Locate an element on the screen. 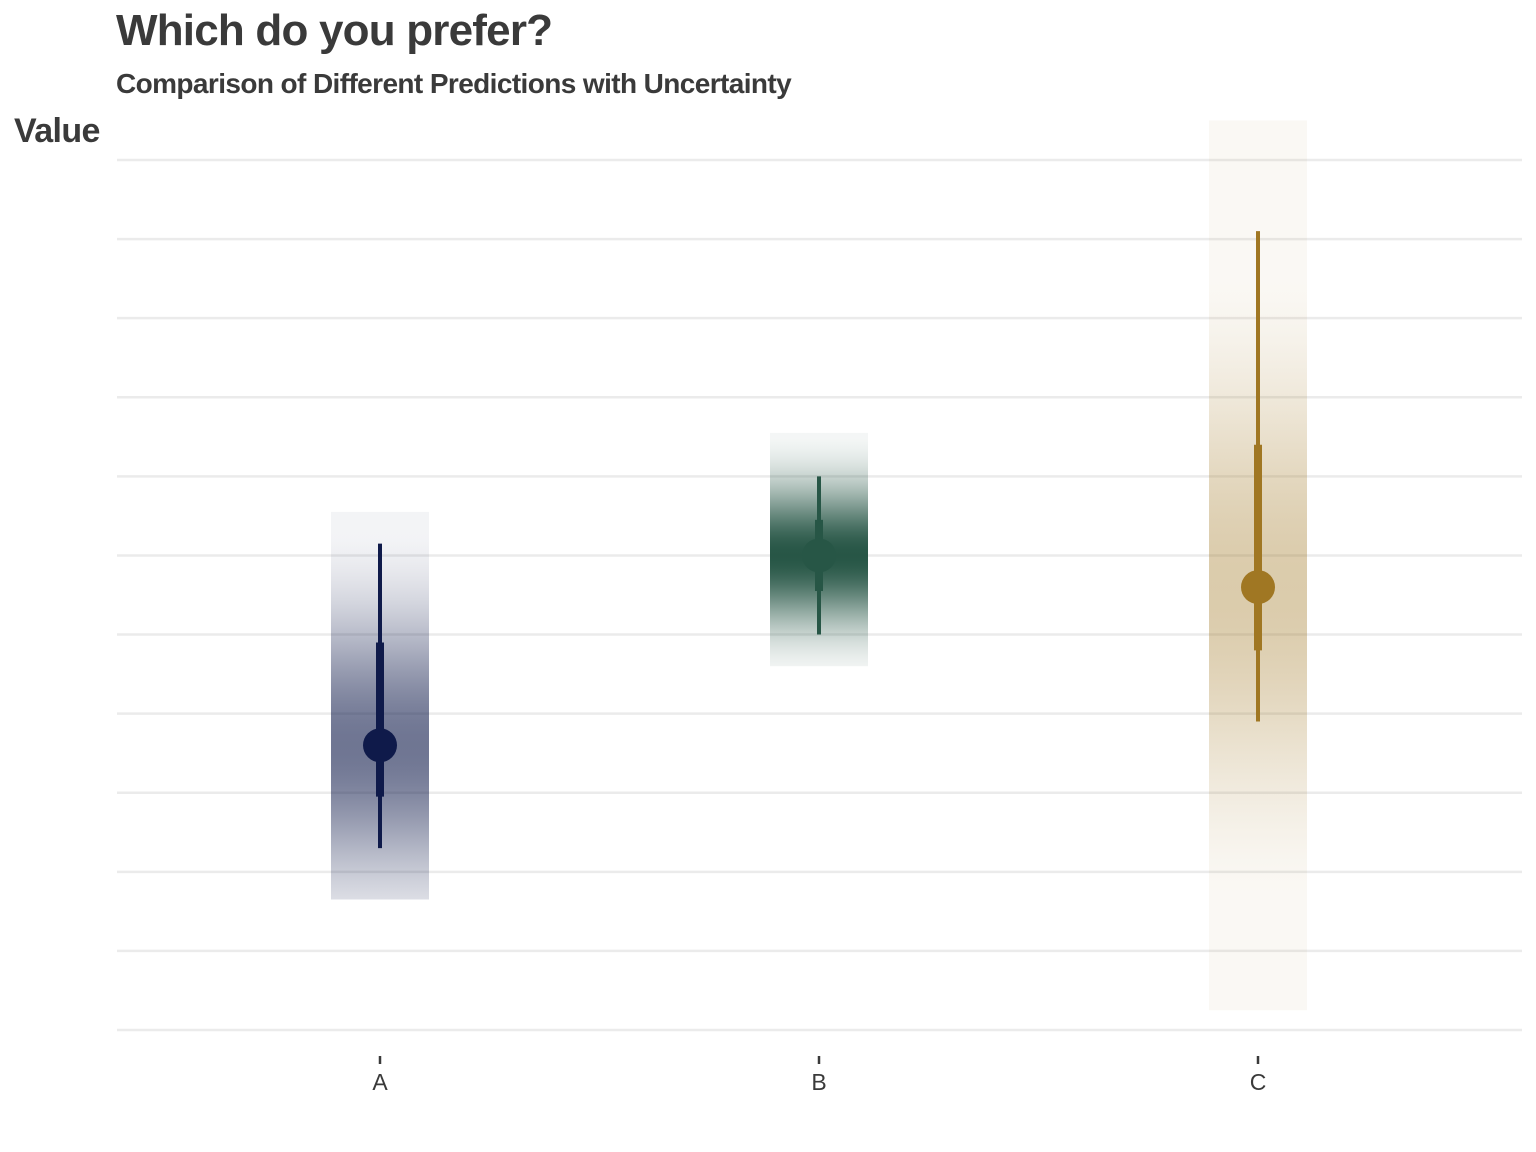 The image size is (1536, 1152). point-estimate-a is located at coordinates (380, 745).